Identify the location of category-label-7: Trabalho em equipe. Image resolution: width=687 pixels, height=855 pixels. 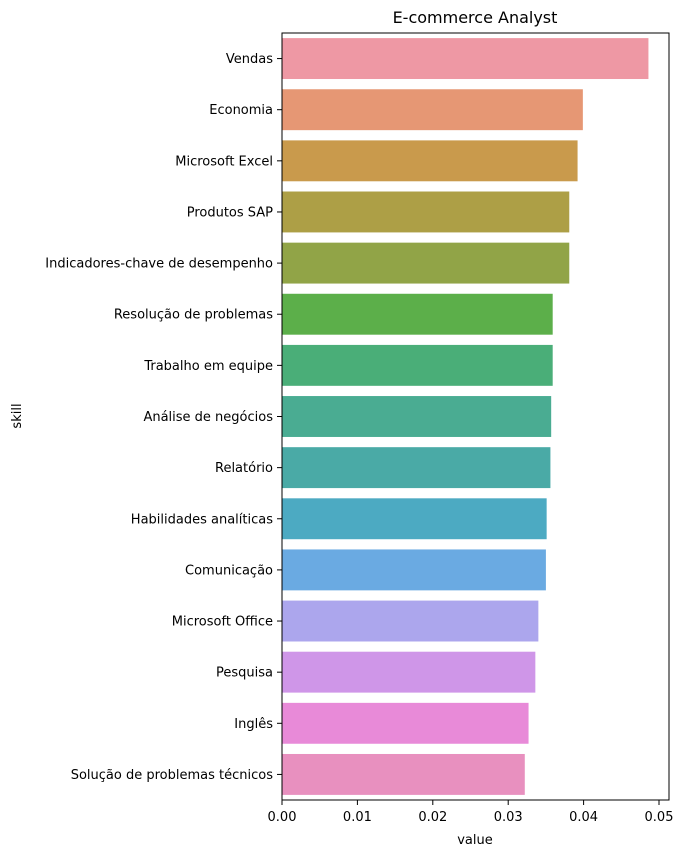
(208, 366).